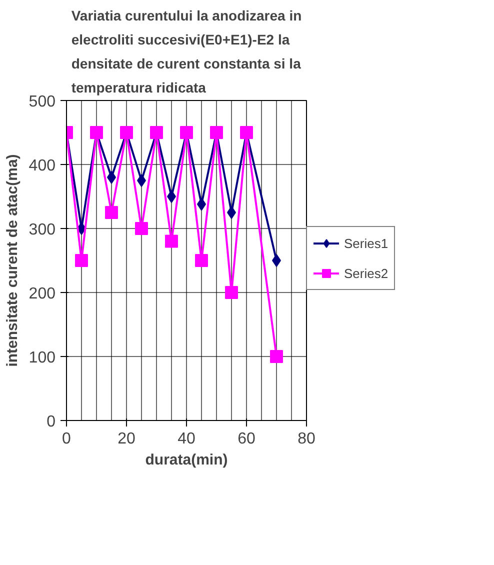 The height and width of the screenshot is (565, 494). I want to click on y-axis-title: intensitate curent de atac(ma), so click(12, 260).